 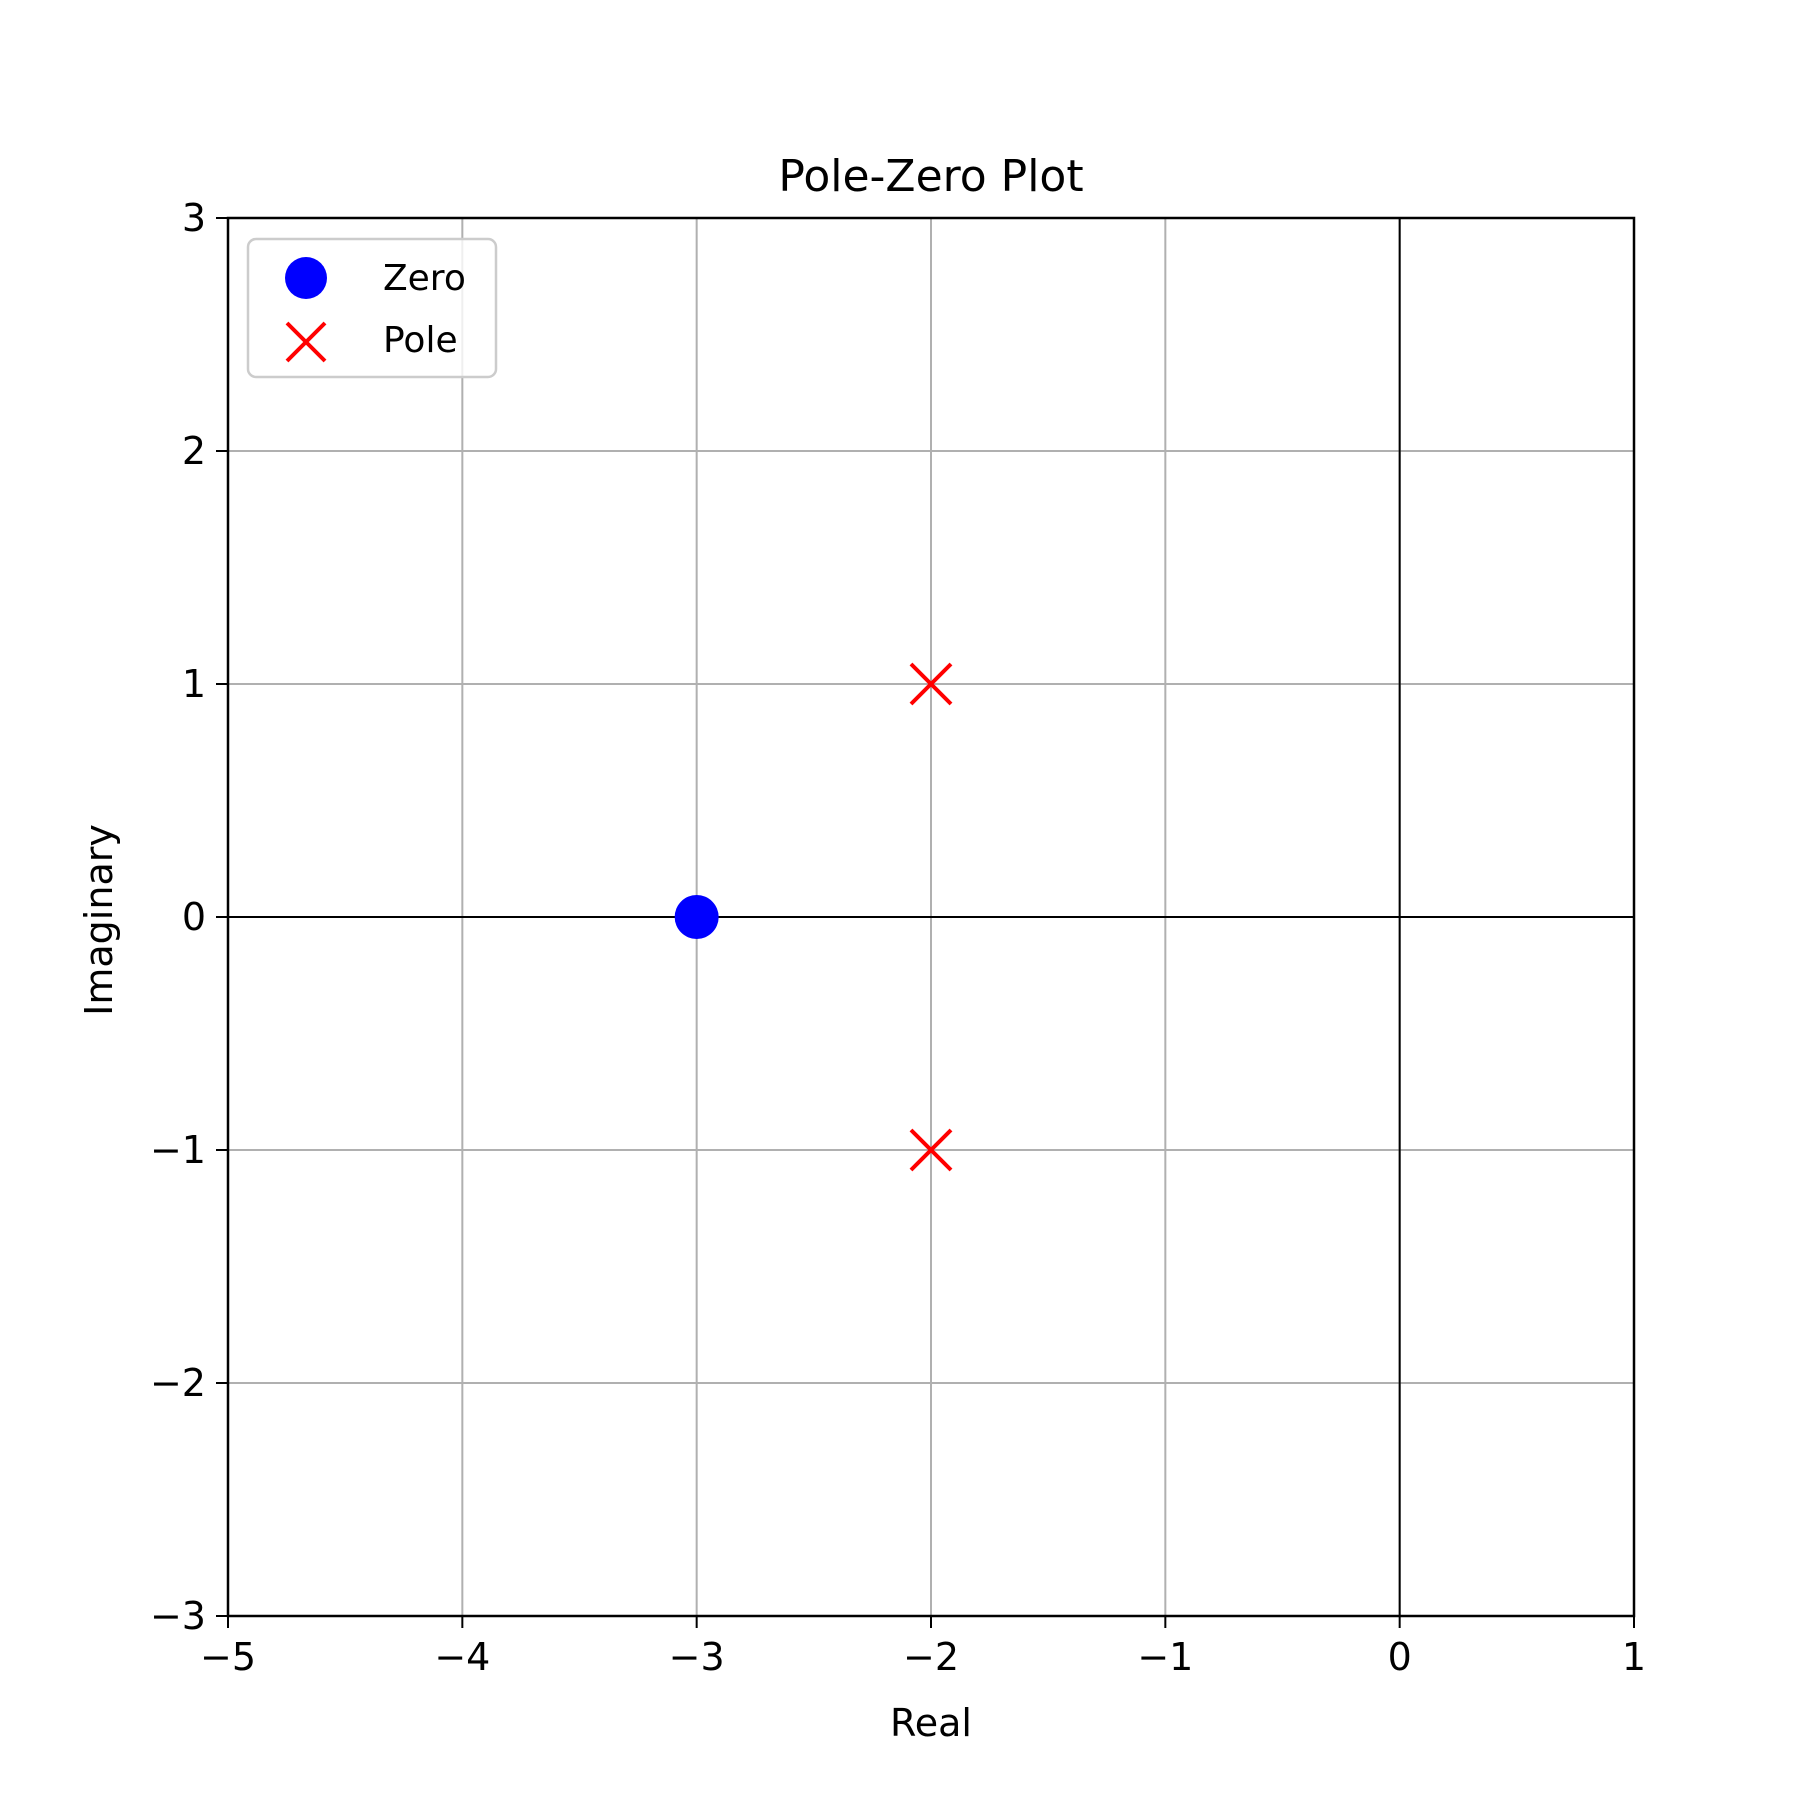 I want to click on y-axis-label: Imaginary, so click(x=99, y=920).